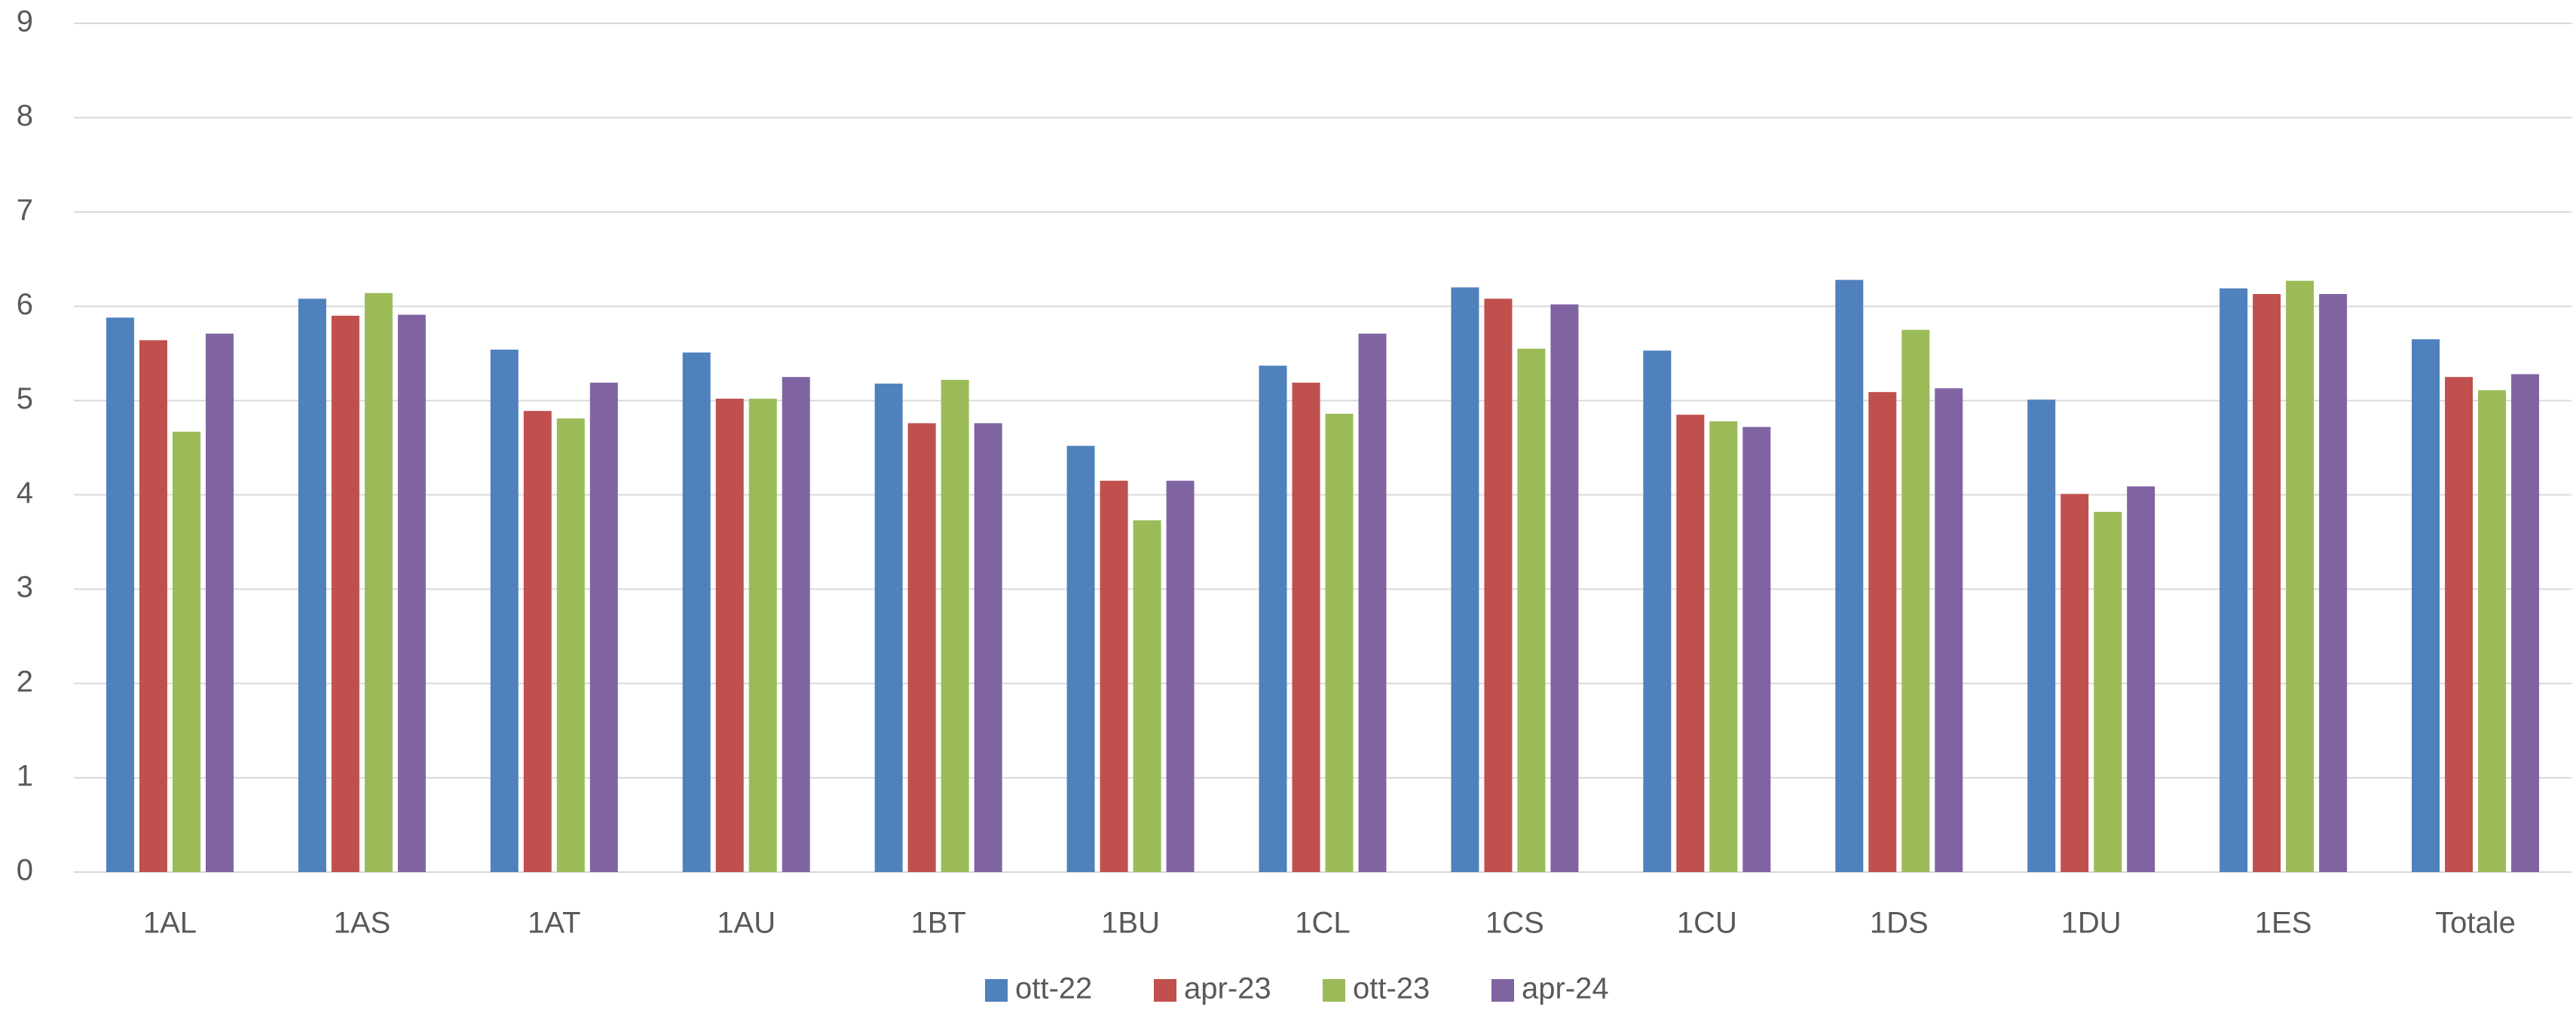 The width and height of the screenshot is (2576, 1010). I want to click on y-tick-label: 7, so click(25, 210).